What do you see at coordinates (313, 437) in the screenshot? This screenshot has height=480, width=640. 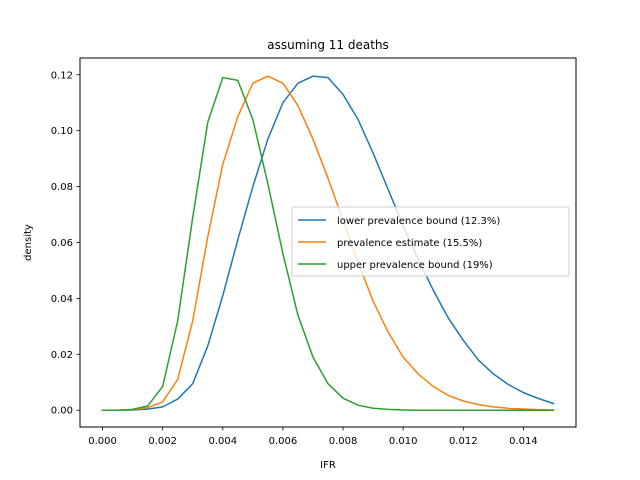 I see `x-axis: 0.000 0.002 0.004 0.006 0.008 0.010 0.012 0.014` at bounding box center [313, 437].